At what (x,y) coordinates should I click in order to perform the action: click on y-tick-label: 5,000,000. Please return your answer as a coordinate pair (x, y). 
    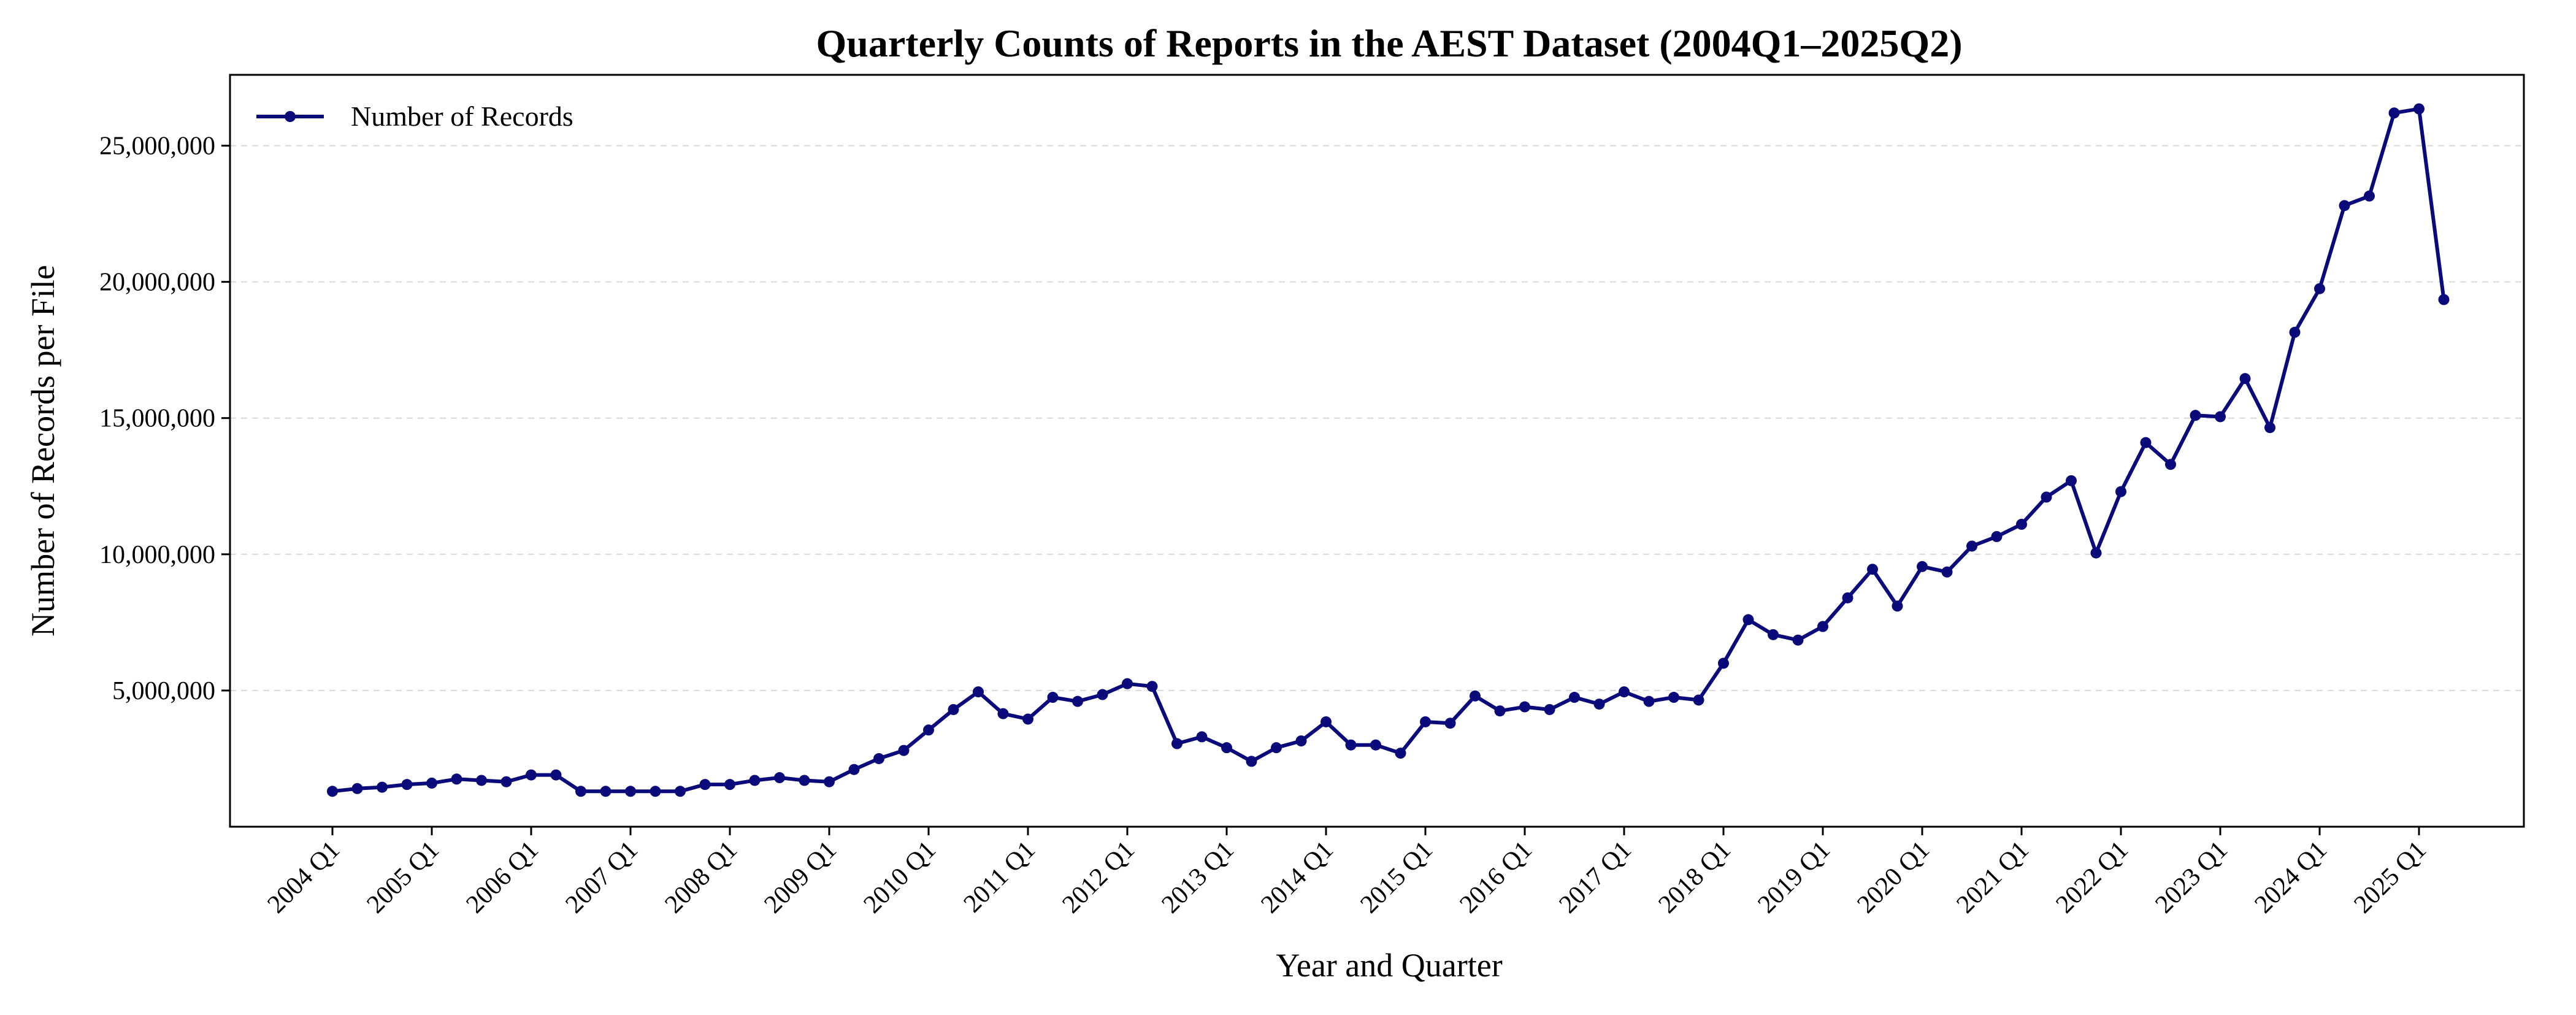
    Looking at the image, I should click on (163, 691).